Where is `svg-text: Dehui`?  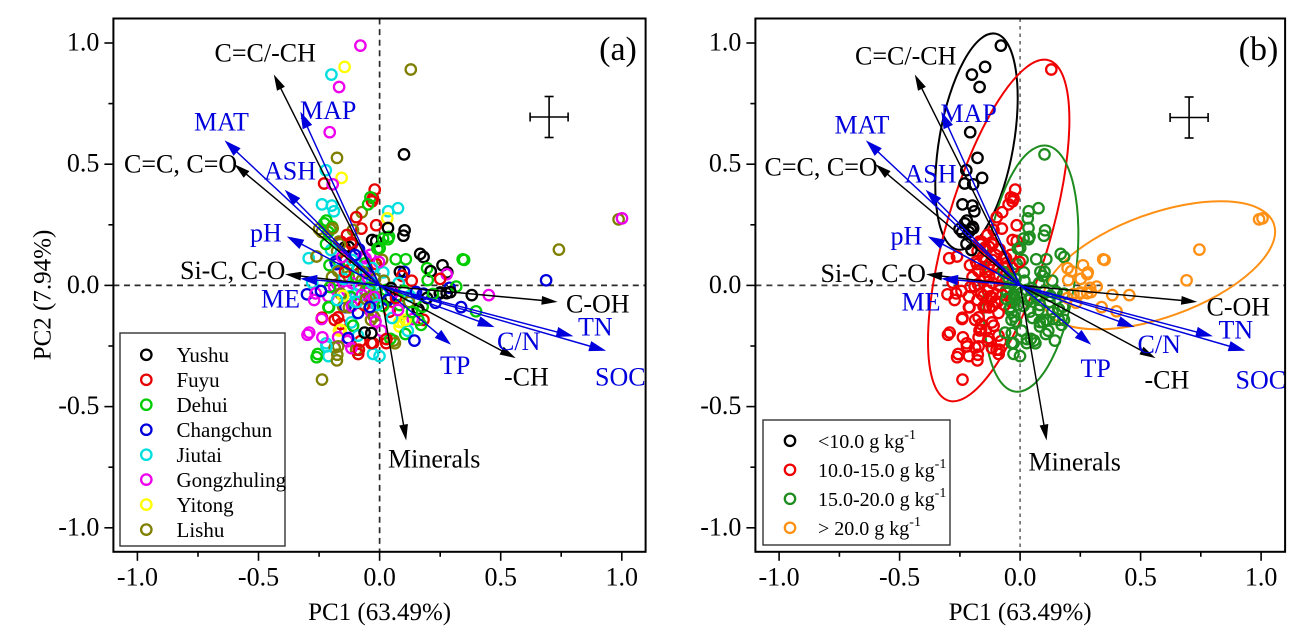 svg-text: Dehui is located at coordinates (202, 405).